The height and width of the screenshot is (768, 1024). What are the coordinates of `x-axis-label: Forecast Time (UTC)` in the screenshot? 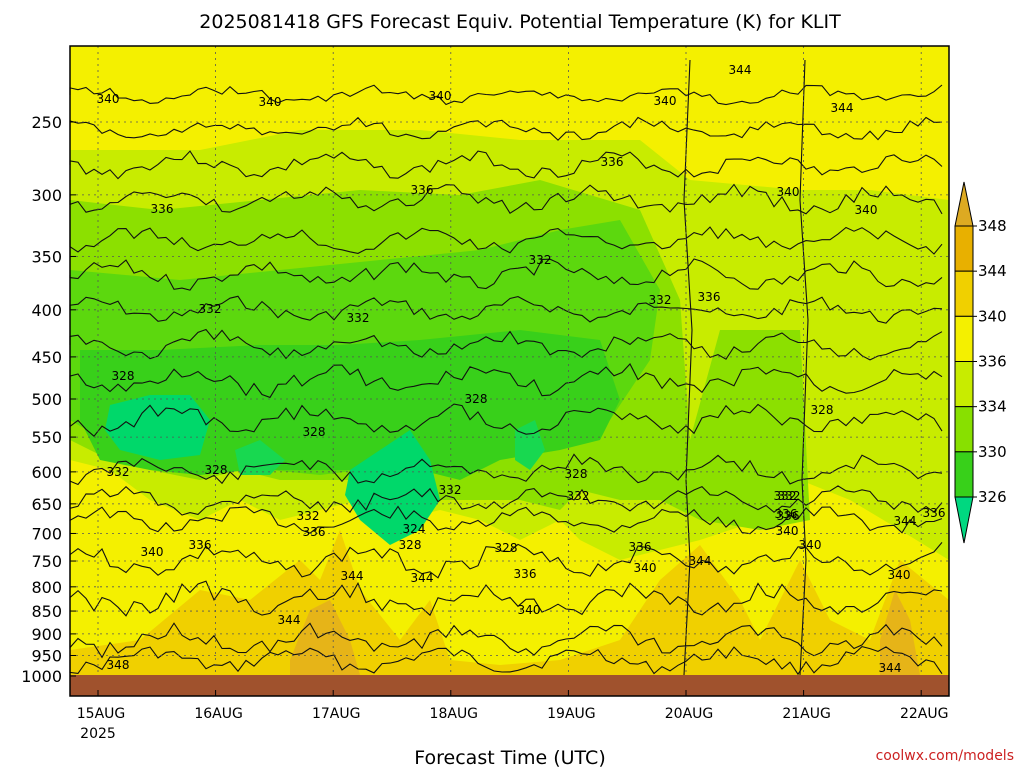 It's located at (509, 757).